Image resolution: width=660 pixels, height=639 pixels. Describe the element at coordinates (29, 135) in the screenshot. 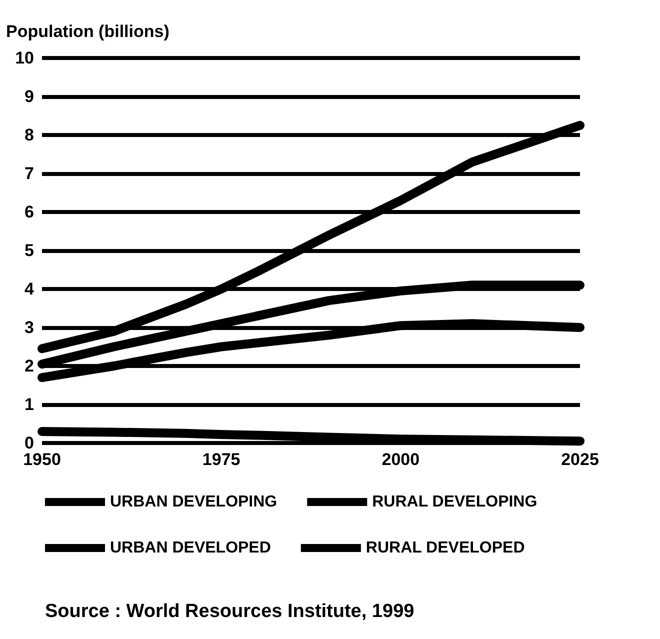

I see `y-tick-label: 8` at that location.